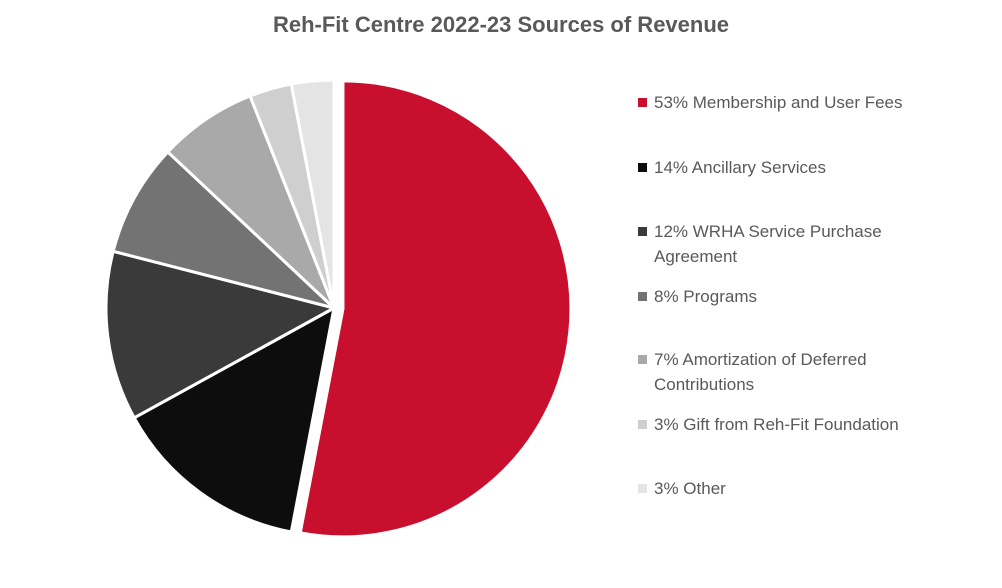 The image size is (1002, 588). Describe the element at coordinates (796, 296) in the screenshot. I see `legend-item: 8% Programs` at that location.